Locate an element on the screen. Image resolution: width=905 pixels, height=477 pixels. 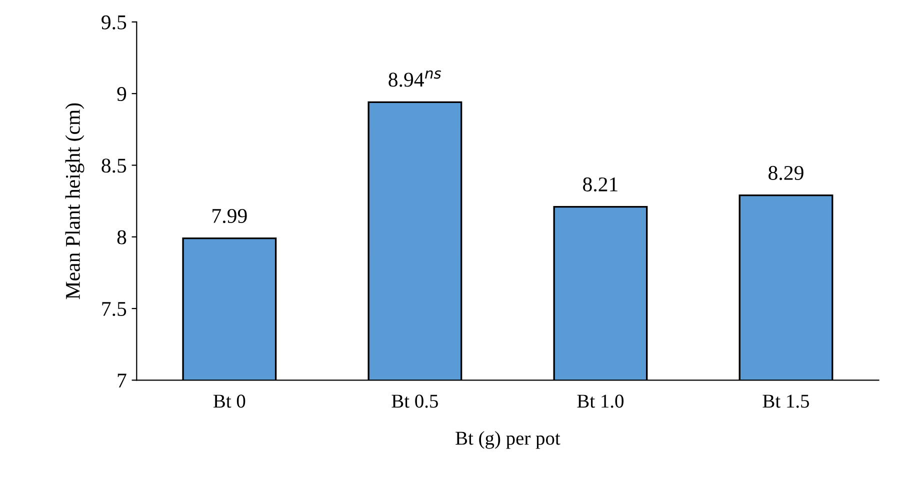
y-tick-label: 7 is located at coordinates (122, 381).